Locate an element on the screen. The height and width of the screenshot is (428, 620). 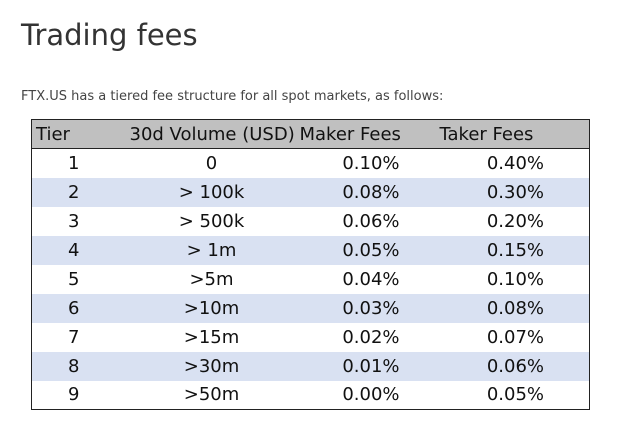
header-volume: 30d Volume (USD) is located at coordinates (211, 134).